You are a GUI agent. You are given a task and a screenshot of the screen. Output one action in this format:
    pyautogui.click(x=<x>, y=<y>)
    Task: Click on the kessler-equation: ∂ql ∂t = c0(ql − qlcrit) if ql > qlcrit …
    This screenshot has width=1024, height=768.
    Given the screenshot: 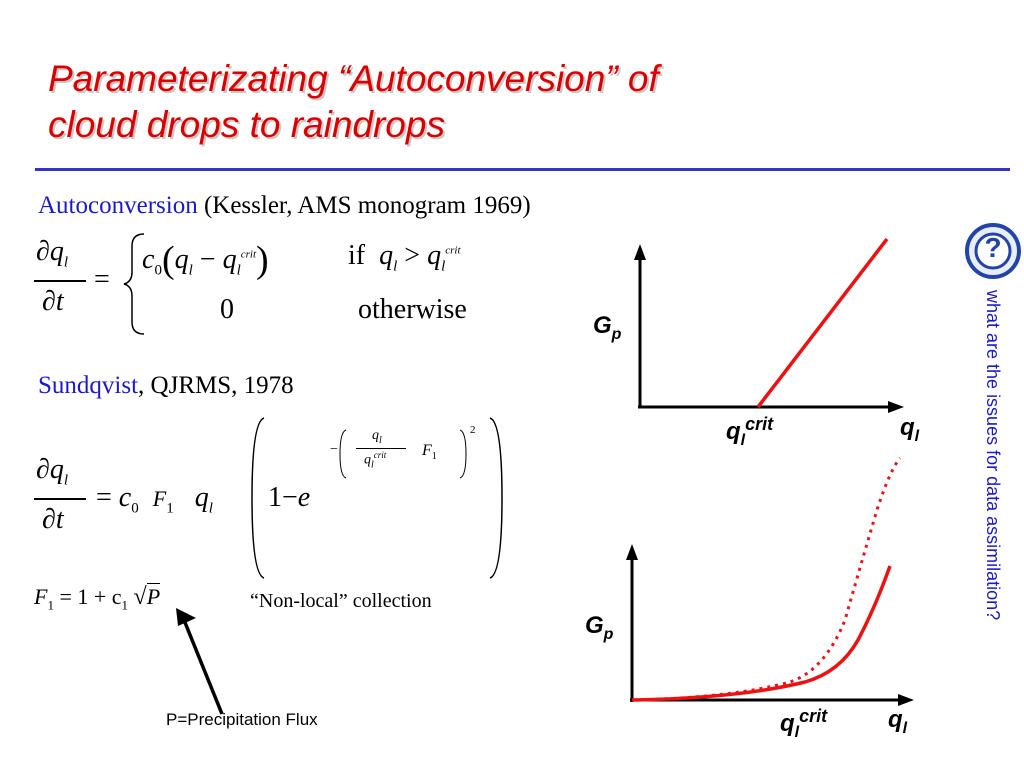 What is the action you would take?
    pyautogui.click(x=280, y=283)
    